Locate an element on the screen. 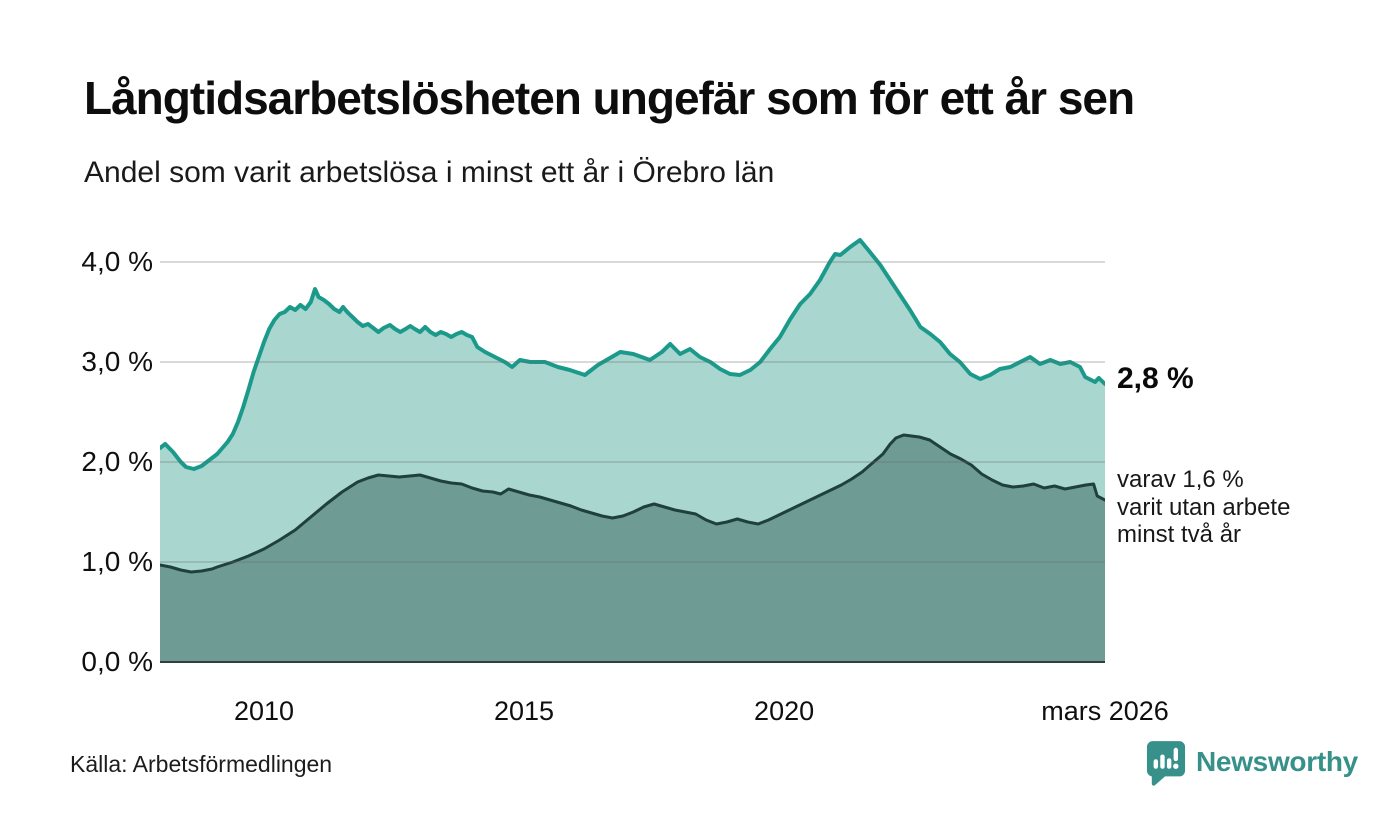 This screenshot has height=840, width=1400. newsworthy-logo-icon is located at coordinates (1166, 766).